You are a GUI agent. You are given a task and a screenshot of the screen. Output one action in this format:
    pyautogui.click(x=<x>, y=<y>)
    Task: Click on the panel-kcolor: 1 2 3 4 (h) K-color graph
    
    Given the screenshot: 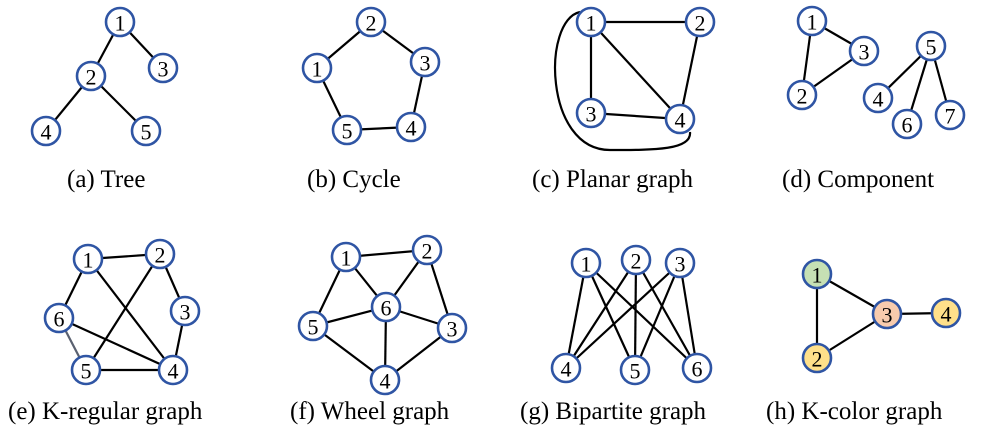 What is the action you would take?
    pyautogui.click(x=878, y=330)
    